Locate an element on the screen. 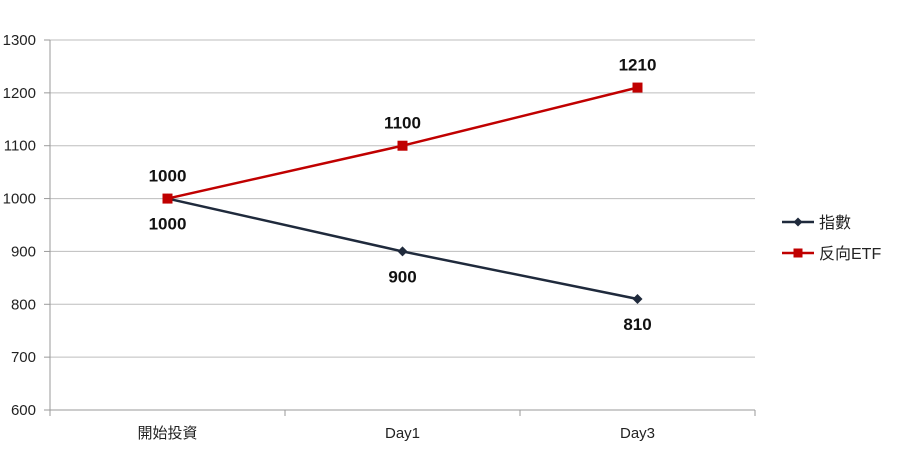 The width and height of the screenshot is (897, 455). y-tick-label: 700 is located at coordinates (23, 357).